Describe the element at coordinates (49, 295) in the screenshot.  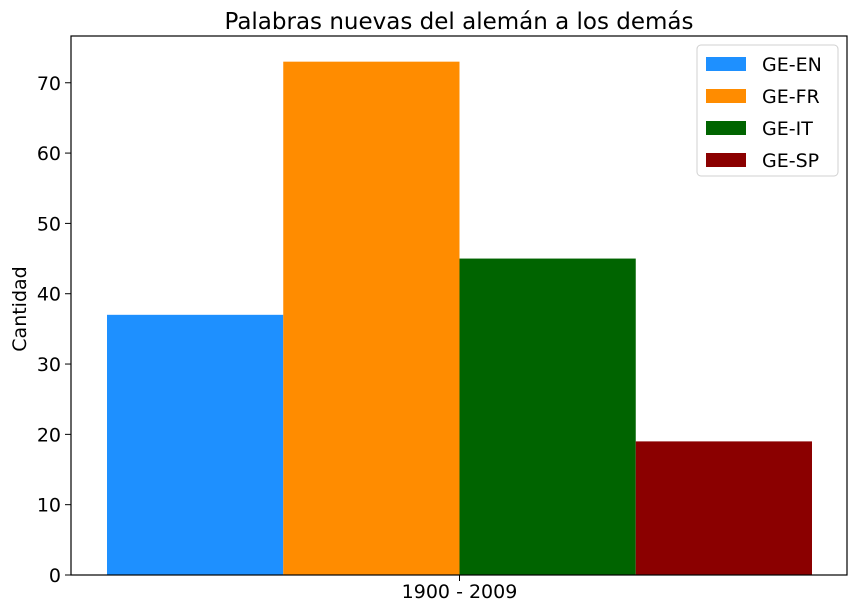
I see `y-tick-label: 40` at that location.